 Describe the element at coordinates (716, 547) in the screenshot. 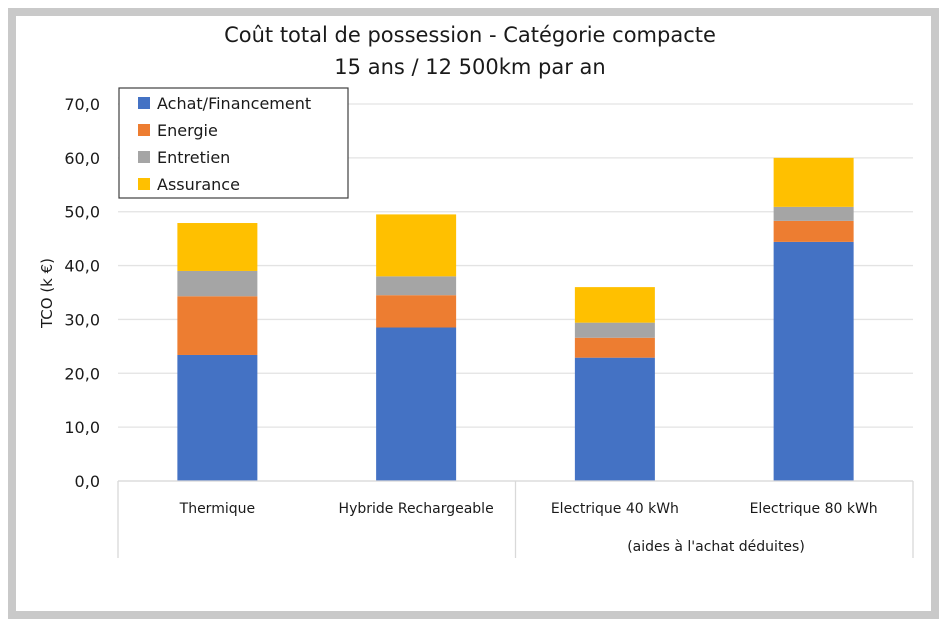

I see `category-group-label: (aides à l'achat déduites)` at that location.